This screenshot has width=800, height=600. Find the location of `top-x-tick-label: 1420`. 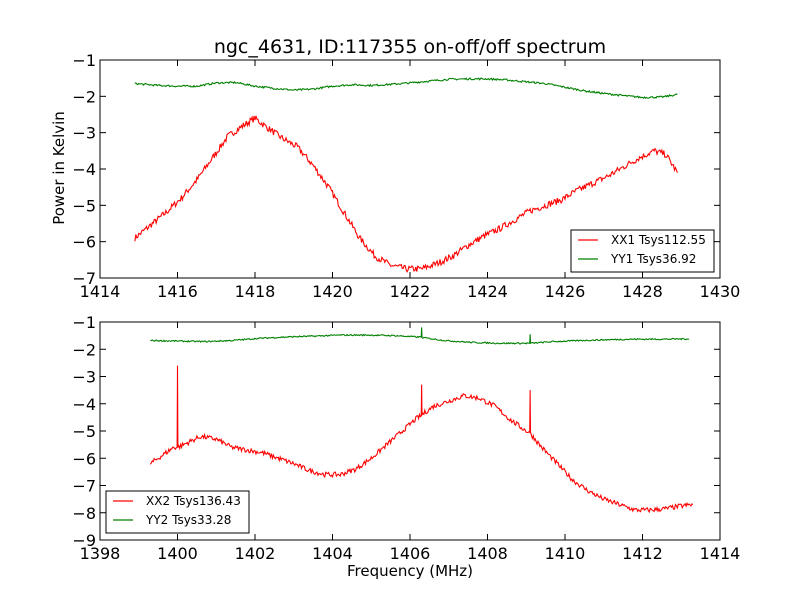

top-x-tick-label: 1420 is located at coordinates (332, 291).